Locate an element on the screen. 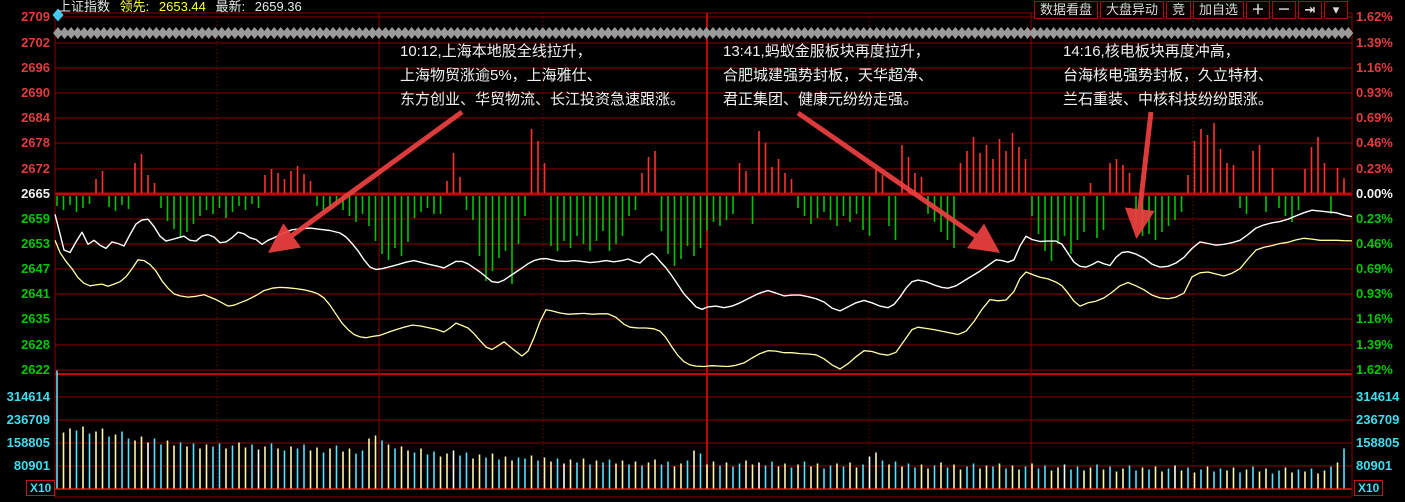  zoom-out-button: － is located at coordinates (1284, 10).